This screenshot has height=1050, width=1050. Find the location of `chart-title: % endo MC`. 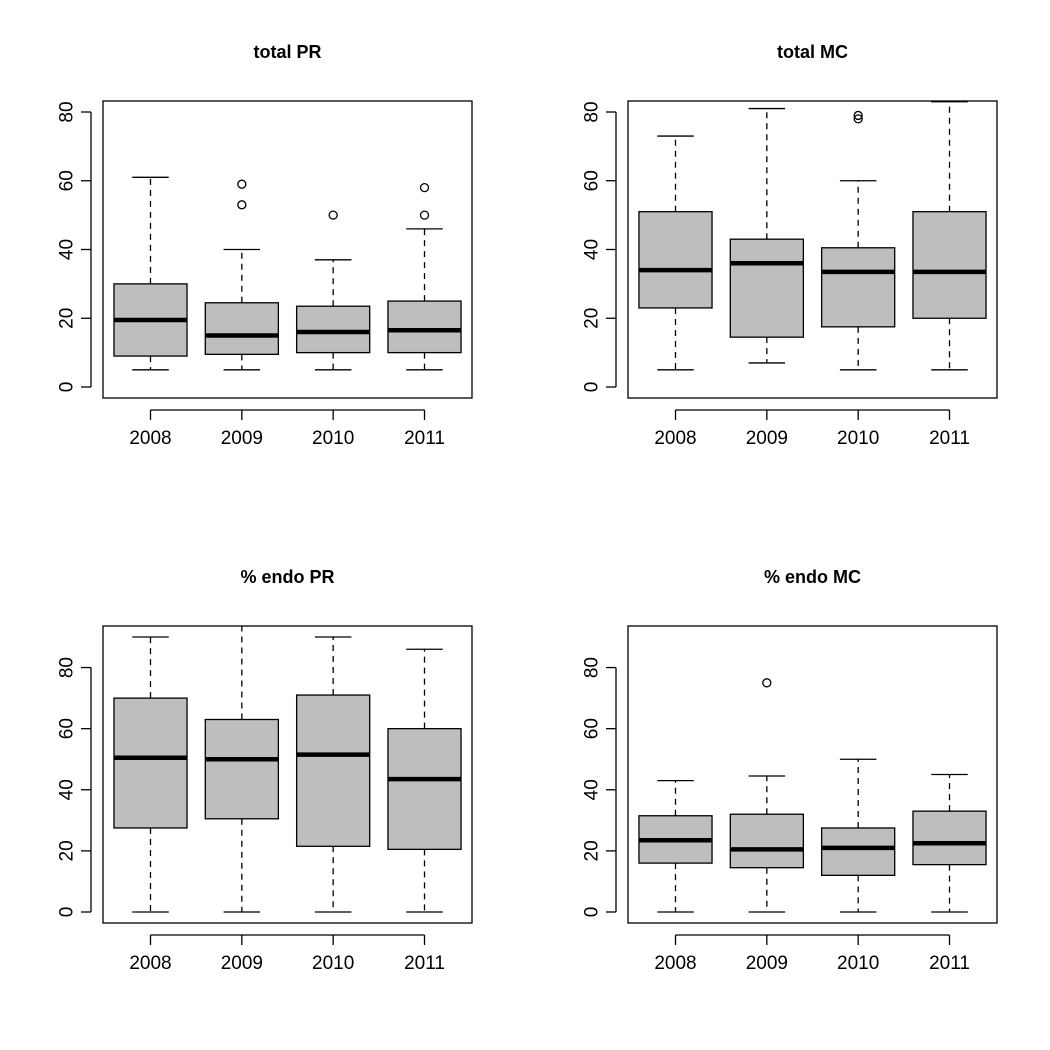

chart-title: % endo MC is located at coordinates (812, 577).